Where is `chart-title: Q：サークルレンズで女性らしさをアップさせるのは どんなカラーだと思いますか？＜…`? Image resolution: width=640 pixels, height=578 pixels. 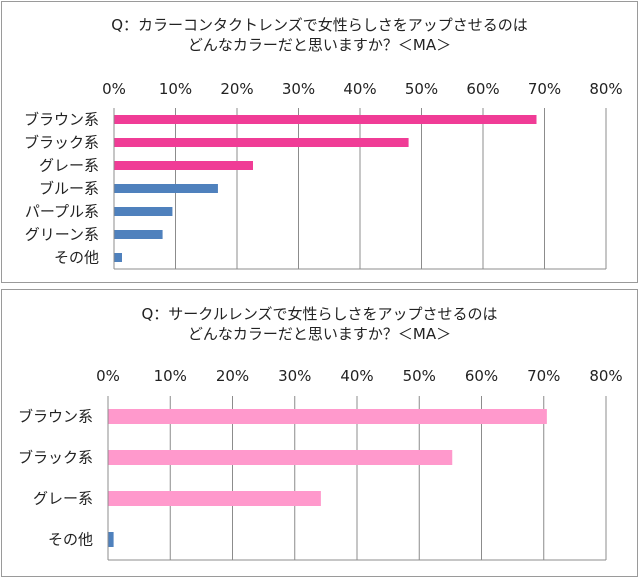 chart-title: Q：サークルレンズで女性らしさをアップさせるのは どんなカラーだと思いますか？＜… is located at coordinates (319, 324).